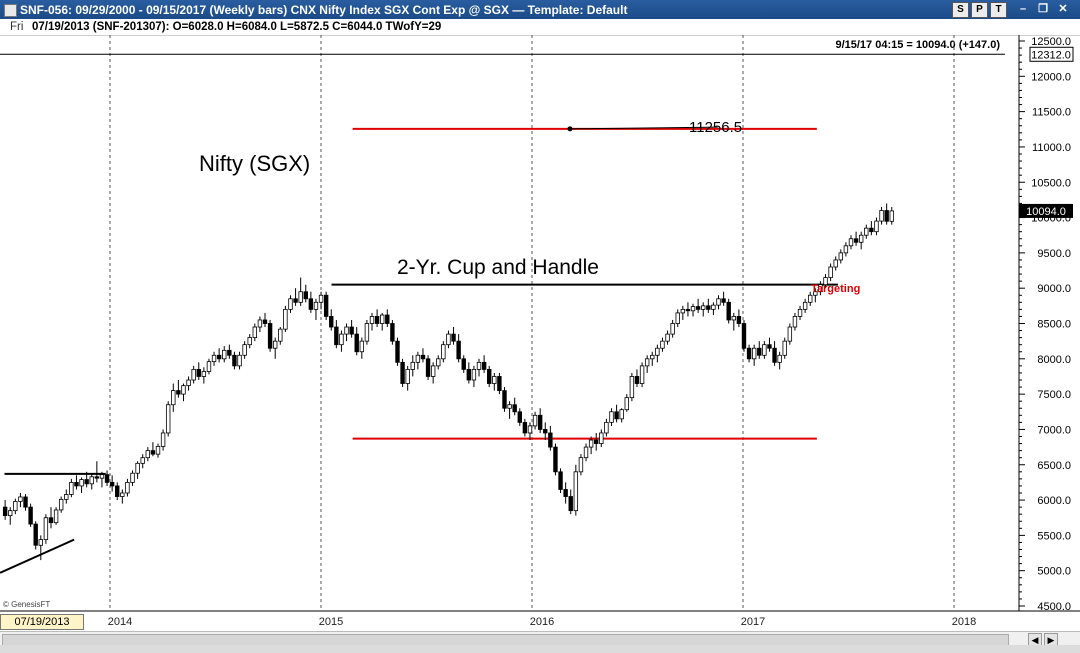 The width and height of the screenshot is (1080, 653). Describe the element at coordinates (643, 128) in the screenshot. I see `target-pointer` at that location.